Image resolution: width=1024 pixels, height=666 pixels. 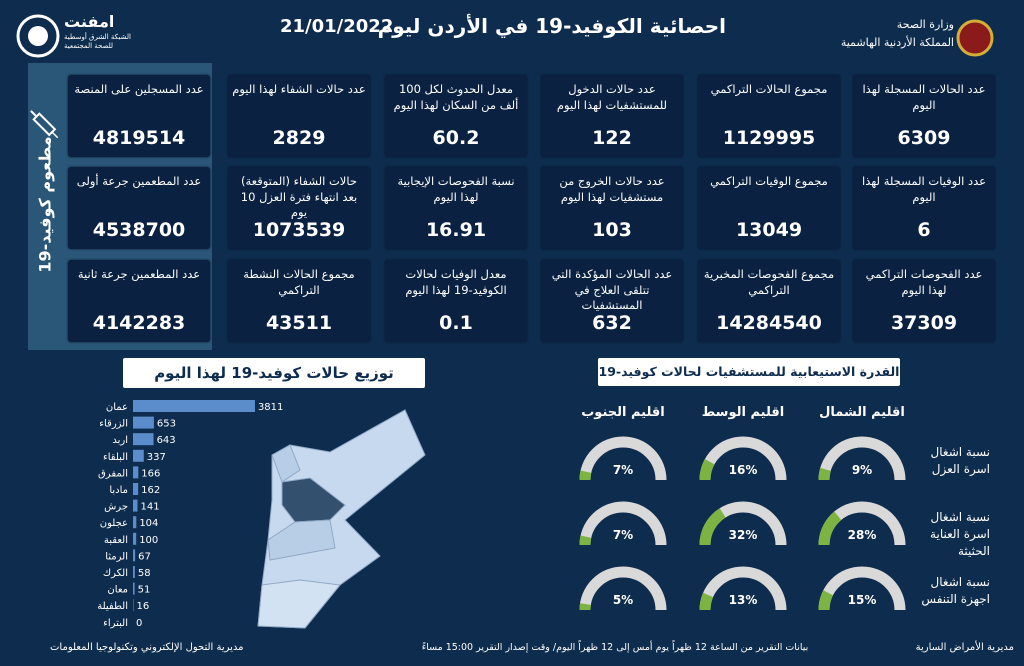 I want to click on stat-value: 13049, so click(x=769, y=230).